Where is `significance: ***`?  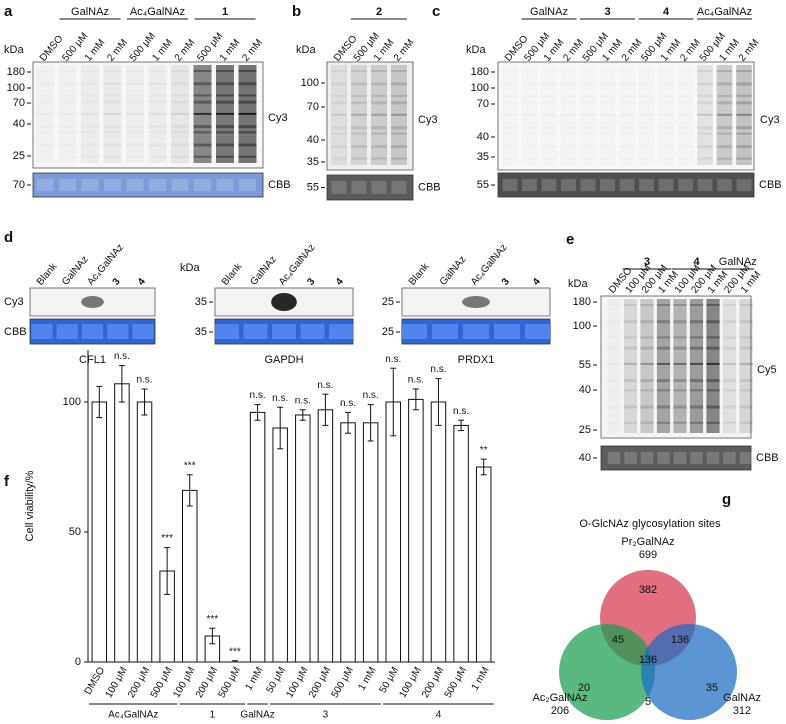 significance: *** is located at coordinates (235, 651).